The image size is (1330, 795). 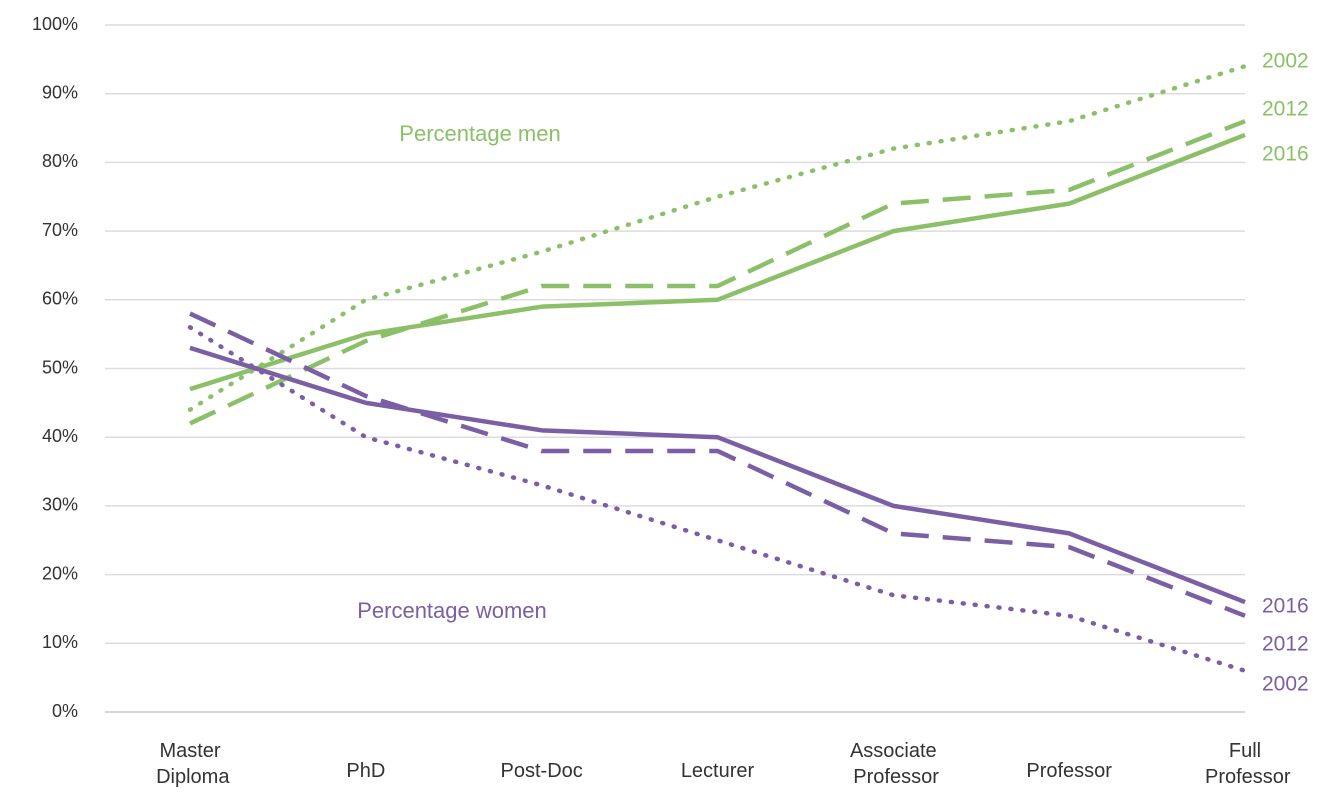 What do you see at coordinates (365, 771) in the screenshot?
I see `x-tick-label: PhD` at bounding box center [365, 771].